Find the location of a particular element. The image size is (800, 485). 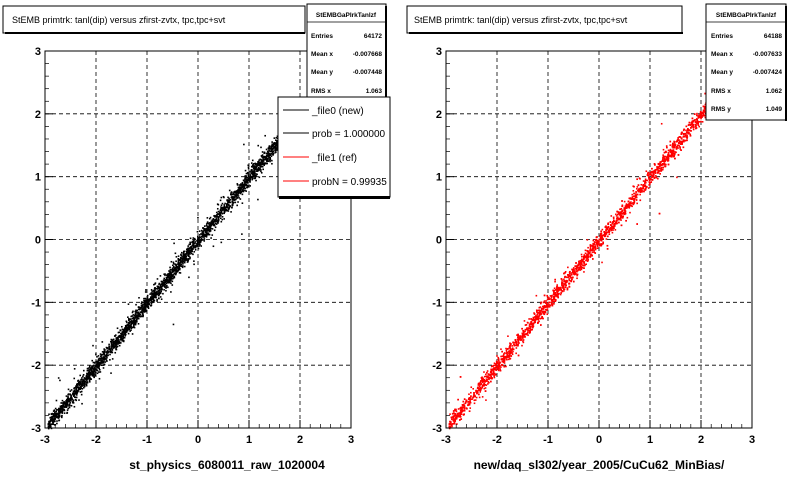

legend-label-probn: probN = 0.99935 is located at coordinates (349, 182).